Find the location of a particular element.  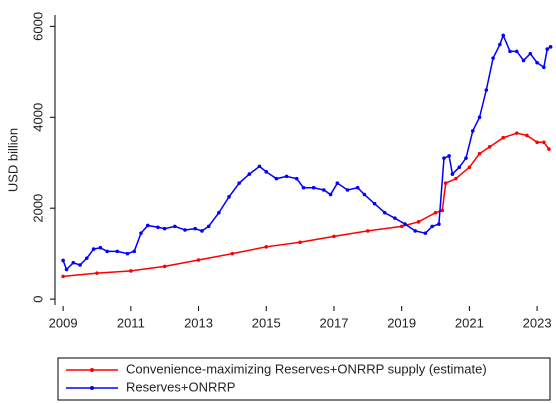

legend-label: Reserves+ONRRP is located at coordinates (180, 386).